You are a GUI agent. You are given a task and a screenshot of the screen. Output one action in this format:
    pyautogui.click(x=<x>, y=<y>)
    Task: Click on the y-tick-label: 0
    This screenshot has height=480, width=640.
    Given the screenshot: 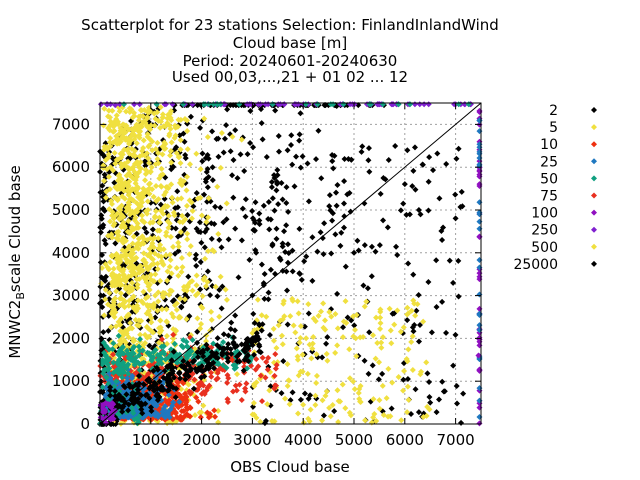 What is the action you would take?
    pyautogui.click(x=85, y=424)
    